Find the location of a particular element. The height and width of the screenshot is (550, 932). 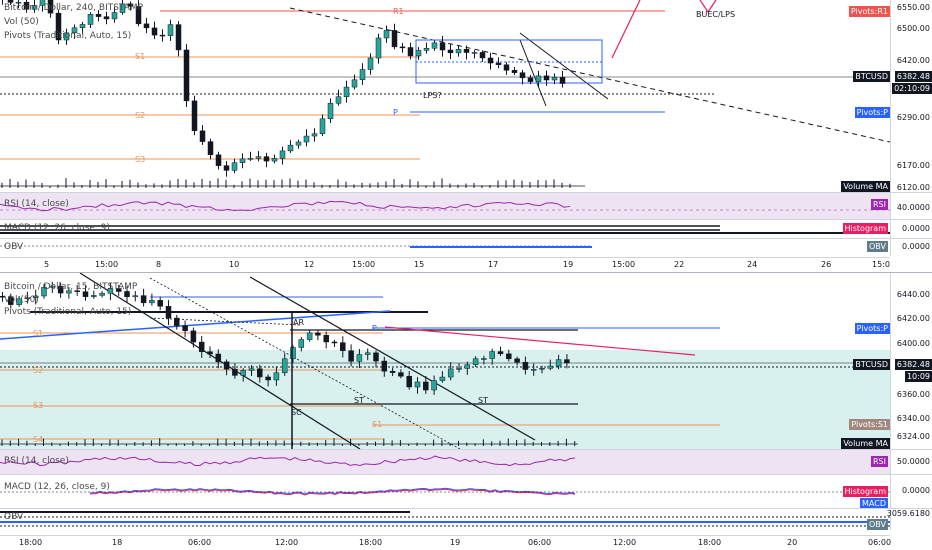

bottom-pane-divider is located at coordinates (466, 449).